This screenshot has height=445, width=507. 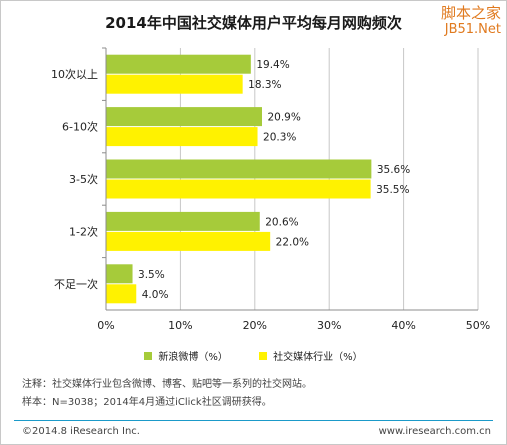 I want to click on data-label: 4.0%, so click(x=155, y=295).